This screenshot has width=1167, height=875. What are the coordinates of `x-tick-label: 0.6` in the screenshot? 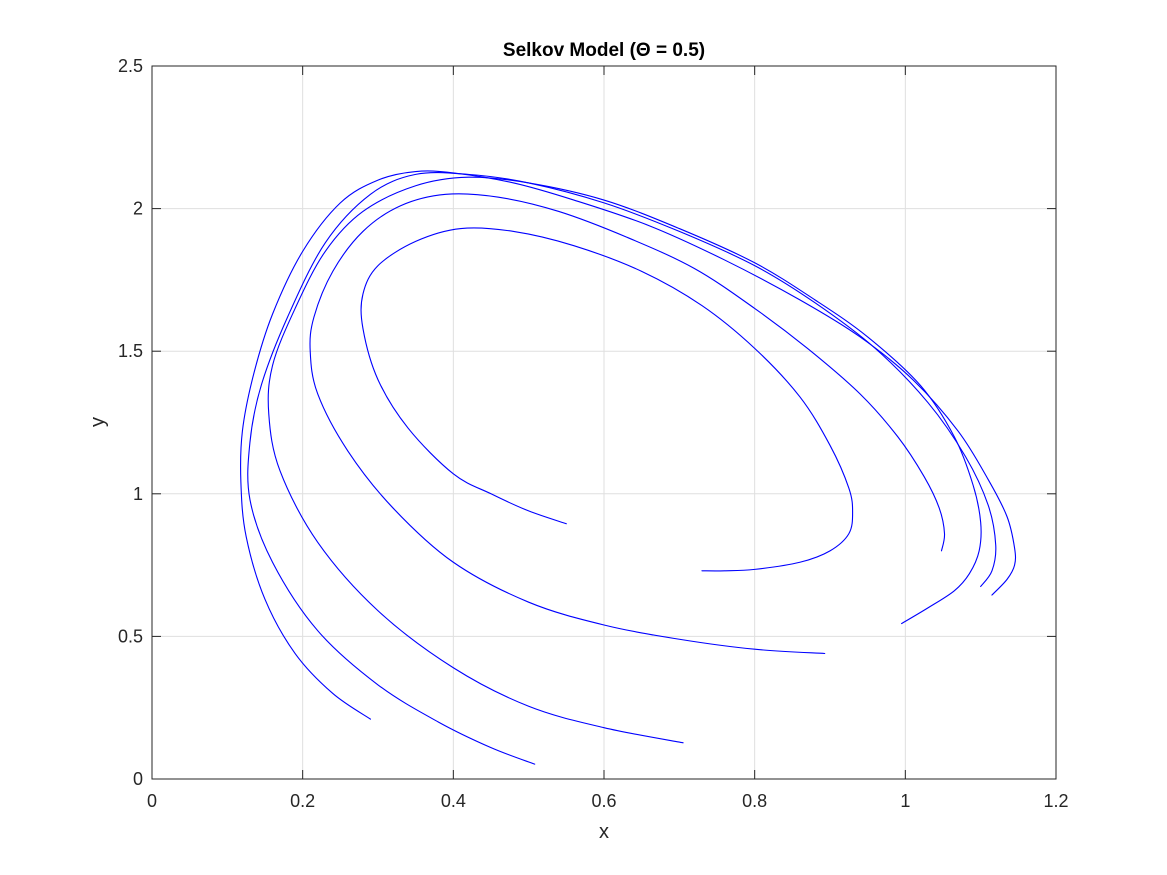 It's located at (603, 801).